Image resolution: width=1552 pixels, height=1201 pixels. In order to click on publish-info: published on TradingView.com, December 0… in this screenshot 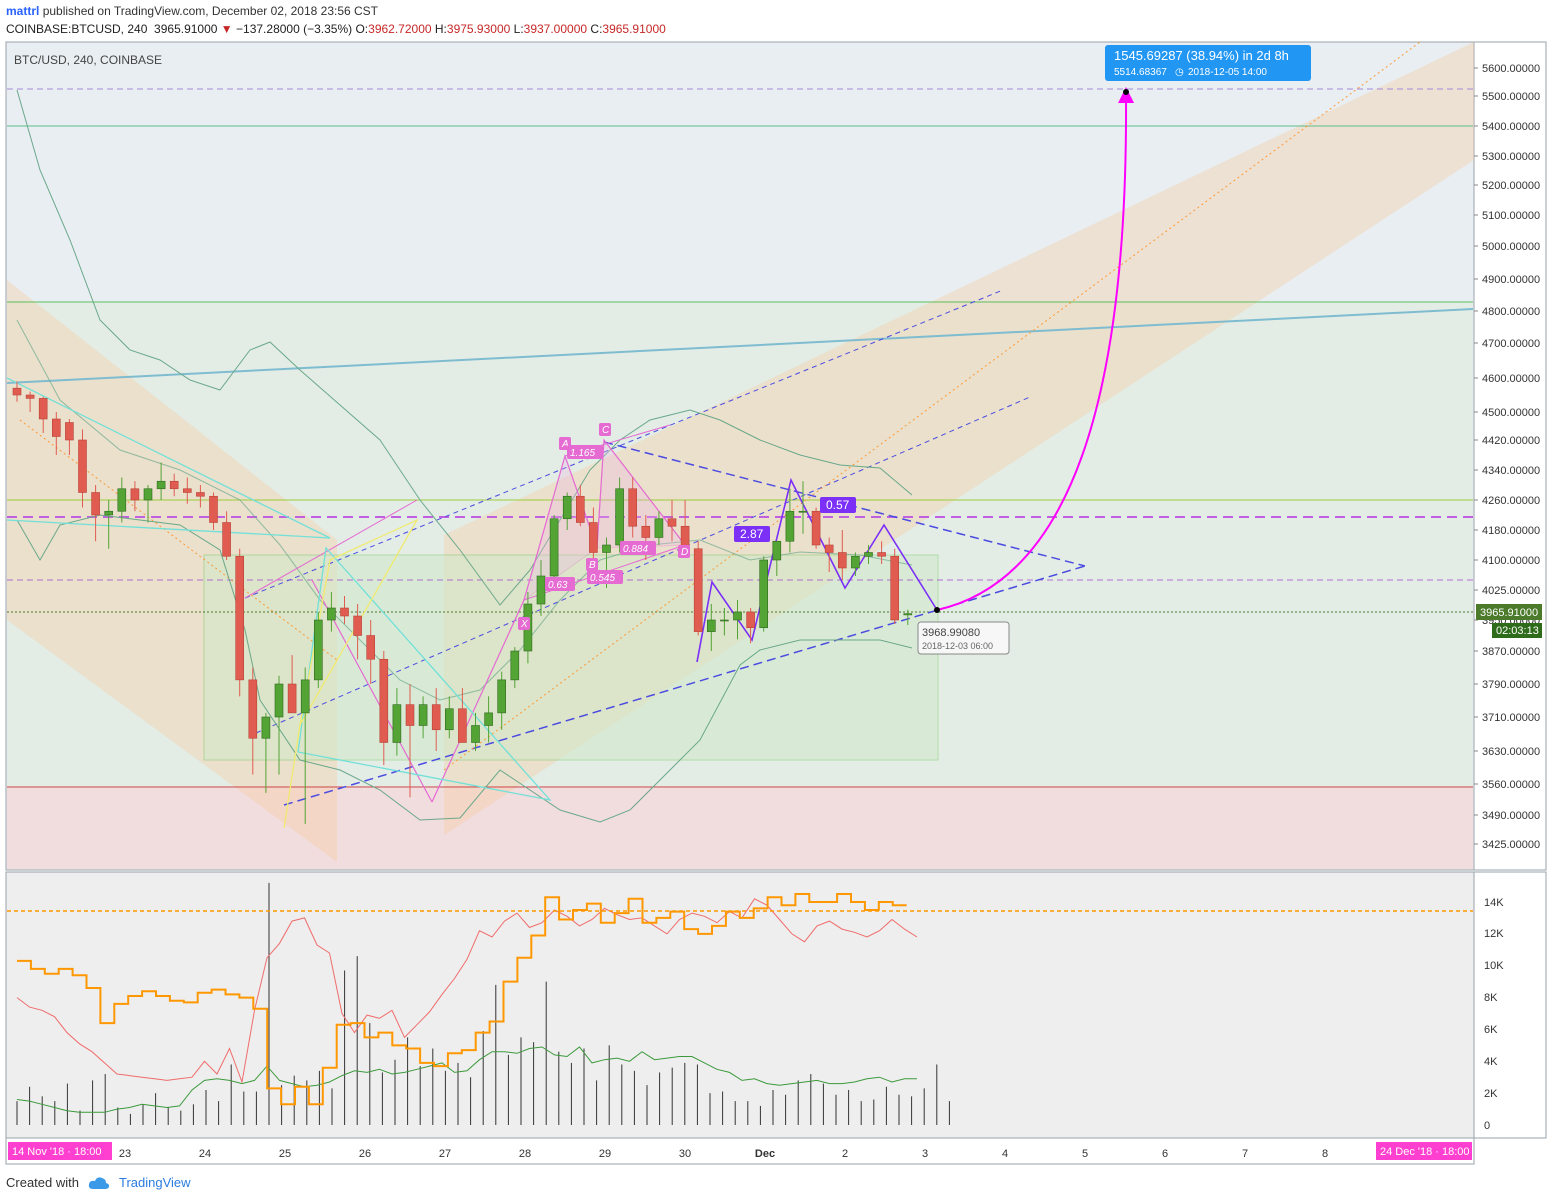, I will do `click(210, 11)`.